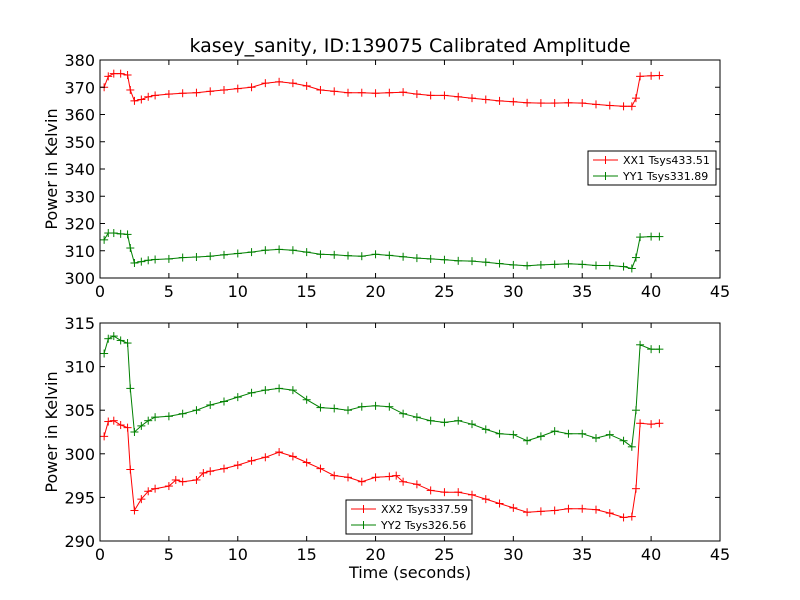 The image size is (800, 600). What do you see at coordinates (79, 60) in the screenshot?
I see `top-y-tick-label: 380` at bounding box center [79, 60].